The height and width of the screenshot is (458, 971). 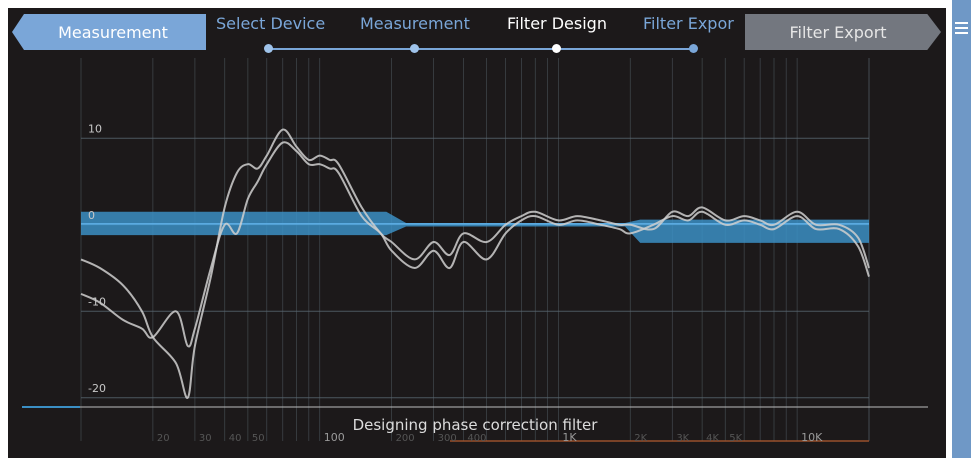 What do you see at coordinates (961, 28) in the screenshot?
I see `hamburger-menu-icon` at bounding box center [961, 28].